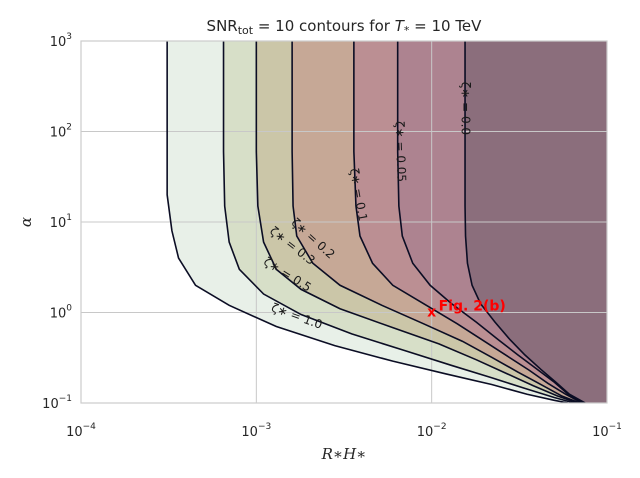  What do you see at coordinates (61, 132) in the screenshot?
I see `y-tick-label-3: 10²` at bounding box center [61, 132].